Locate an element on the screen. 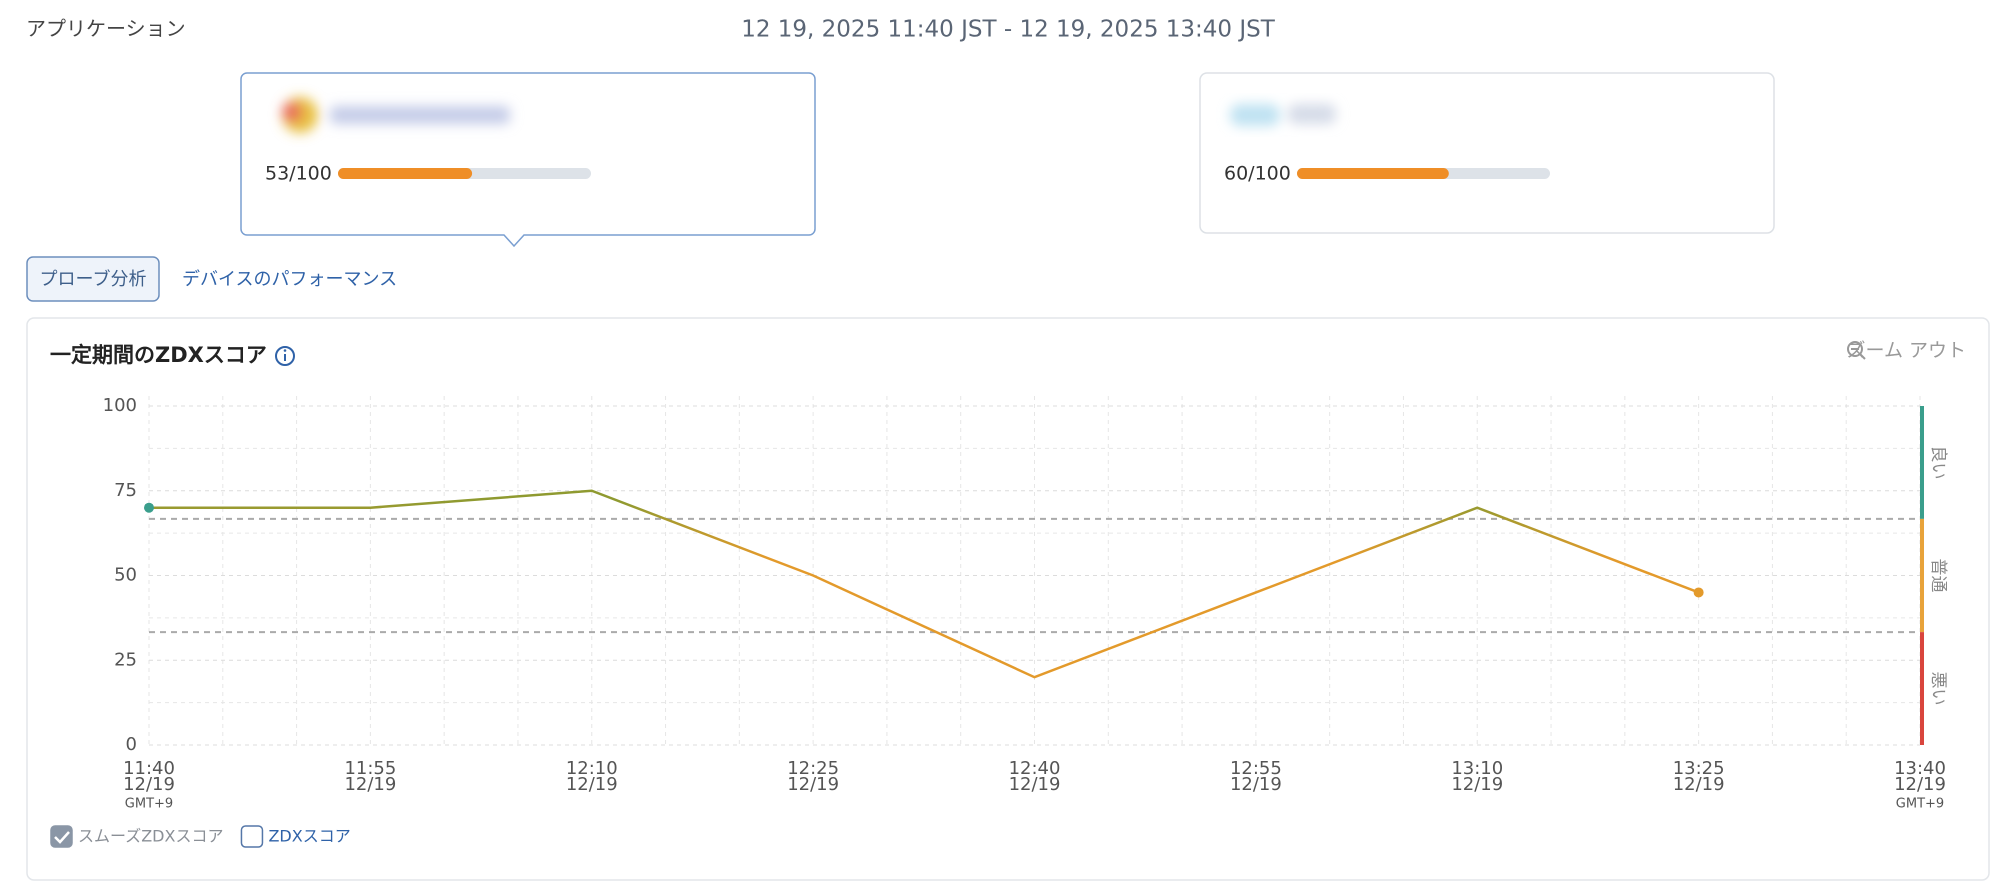 This screenshot has width=2000, height=889. score-label: 60/100 is located at coordinates (1257, 174).